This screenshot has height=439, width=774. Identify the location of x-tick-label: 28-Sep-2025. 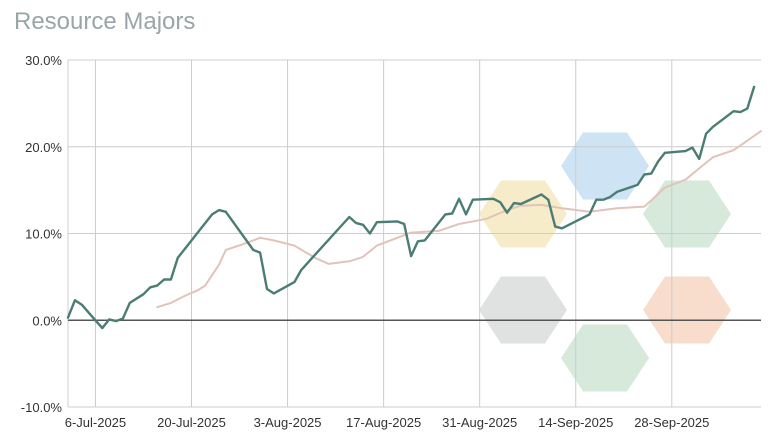
(671, 422).